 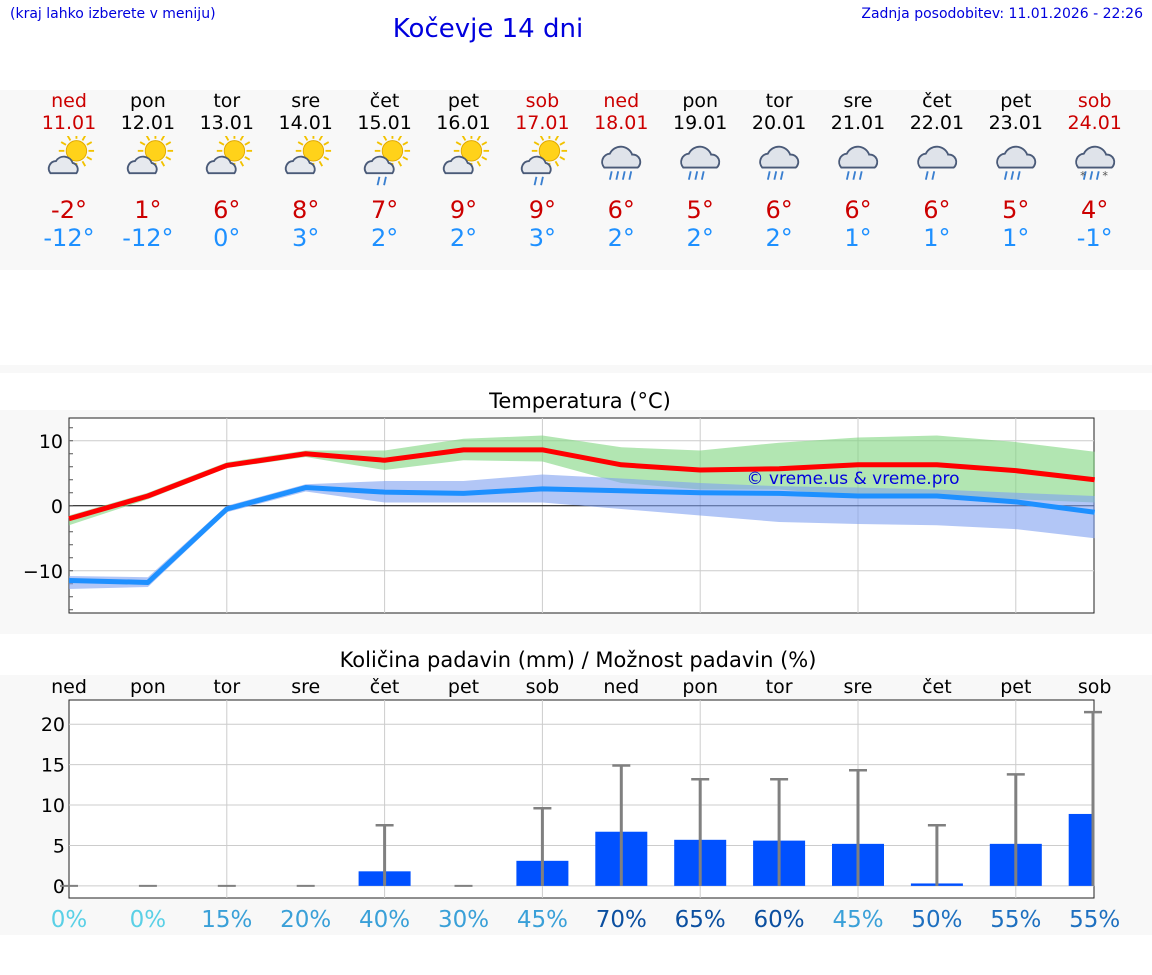 I want to click on min-temp: 1°, so click(x=937, y=238).